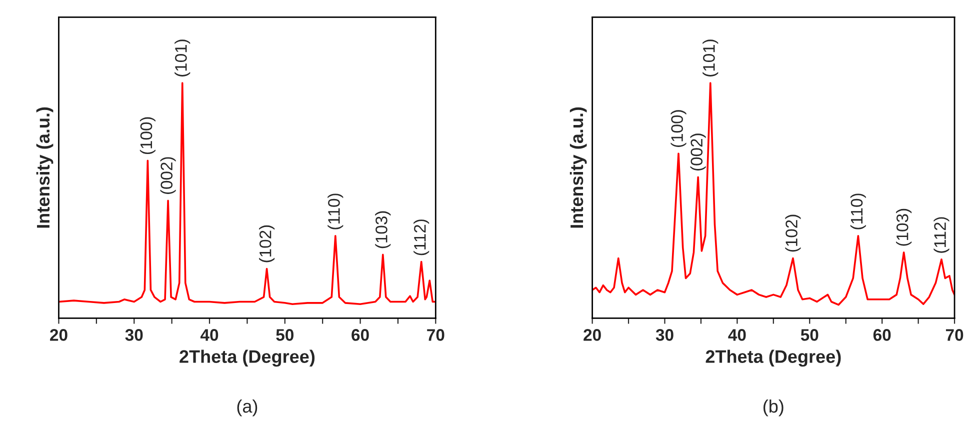  I want to click on text: (a), so click(247, 407).